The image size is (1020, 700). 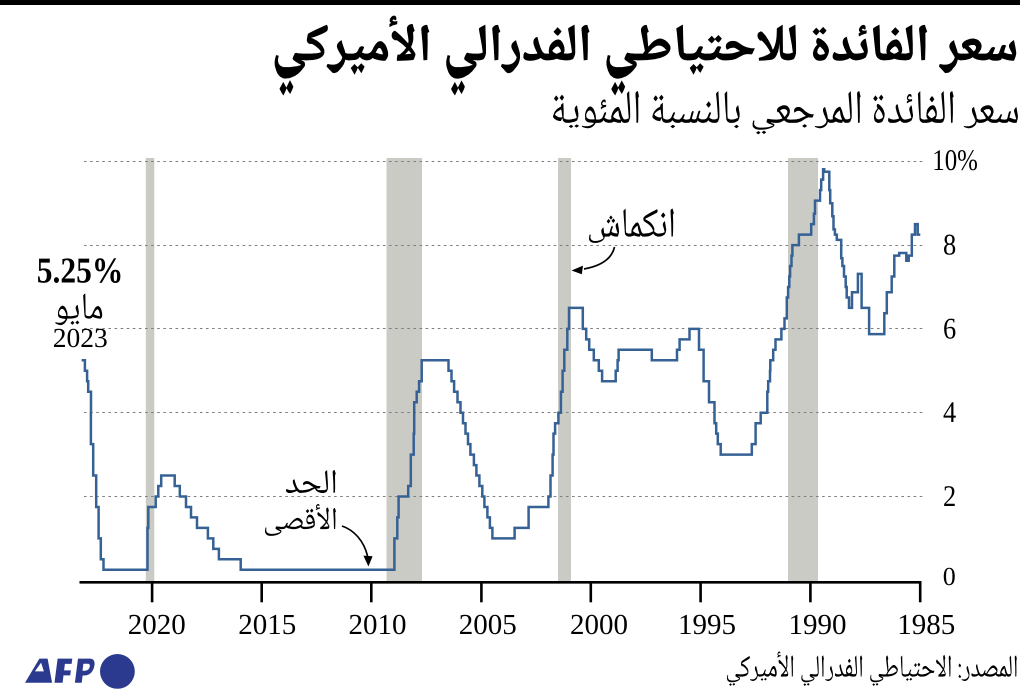 What do you see at coordinates (949, 576) in the screenshot?
I see `svg-text: 0` at bounding box center [949, 576].